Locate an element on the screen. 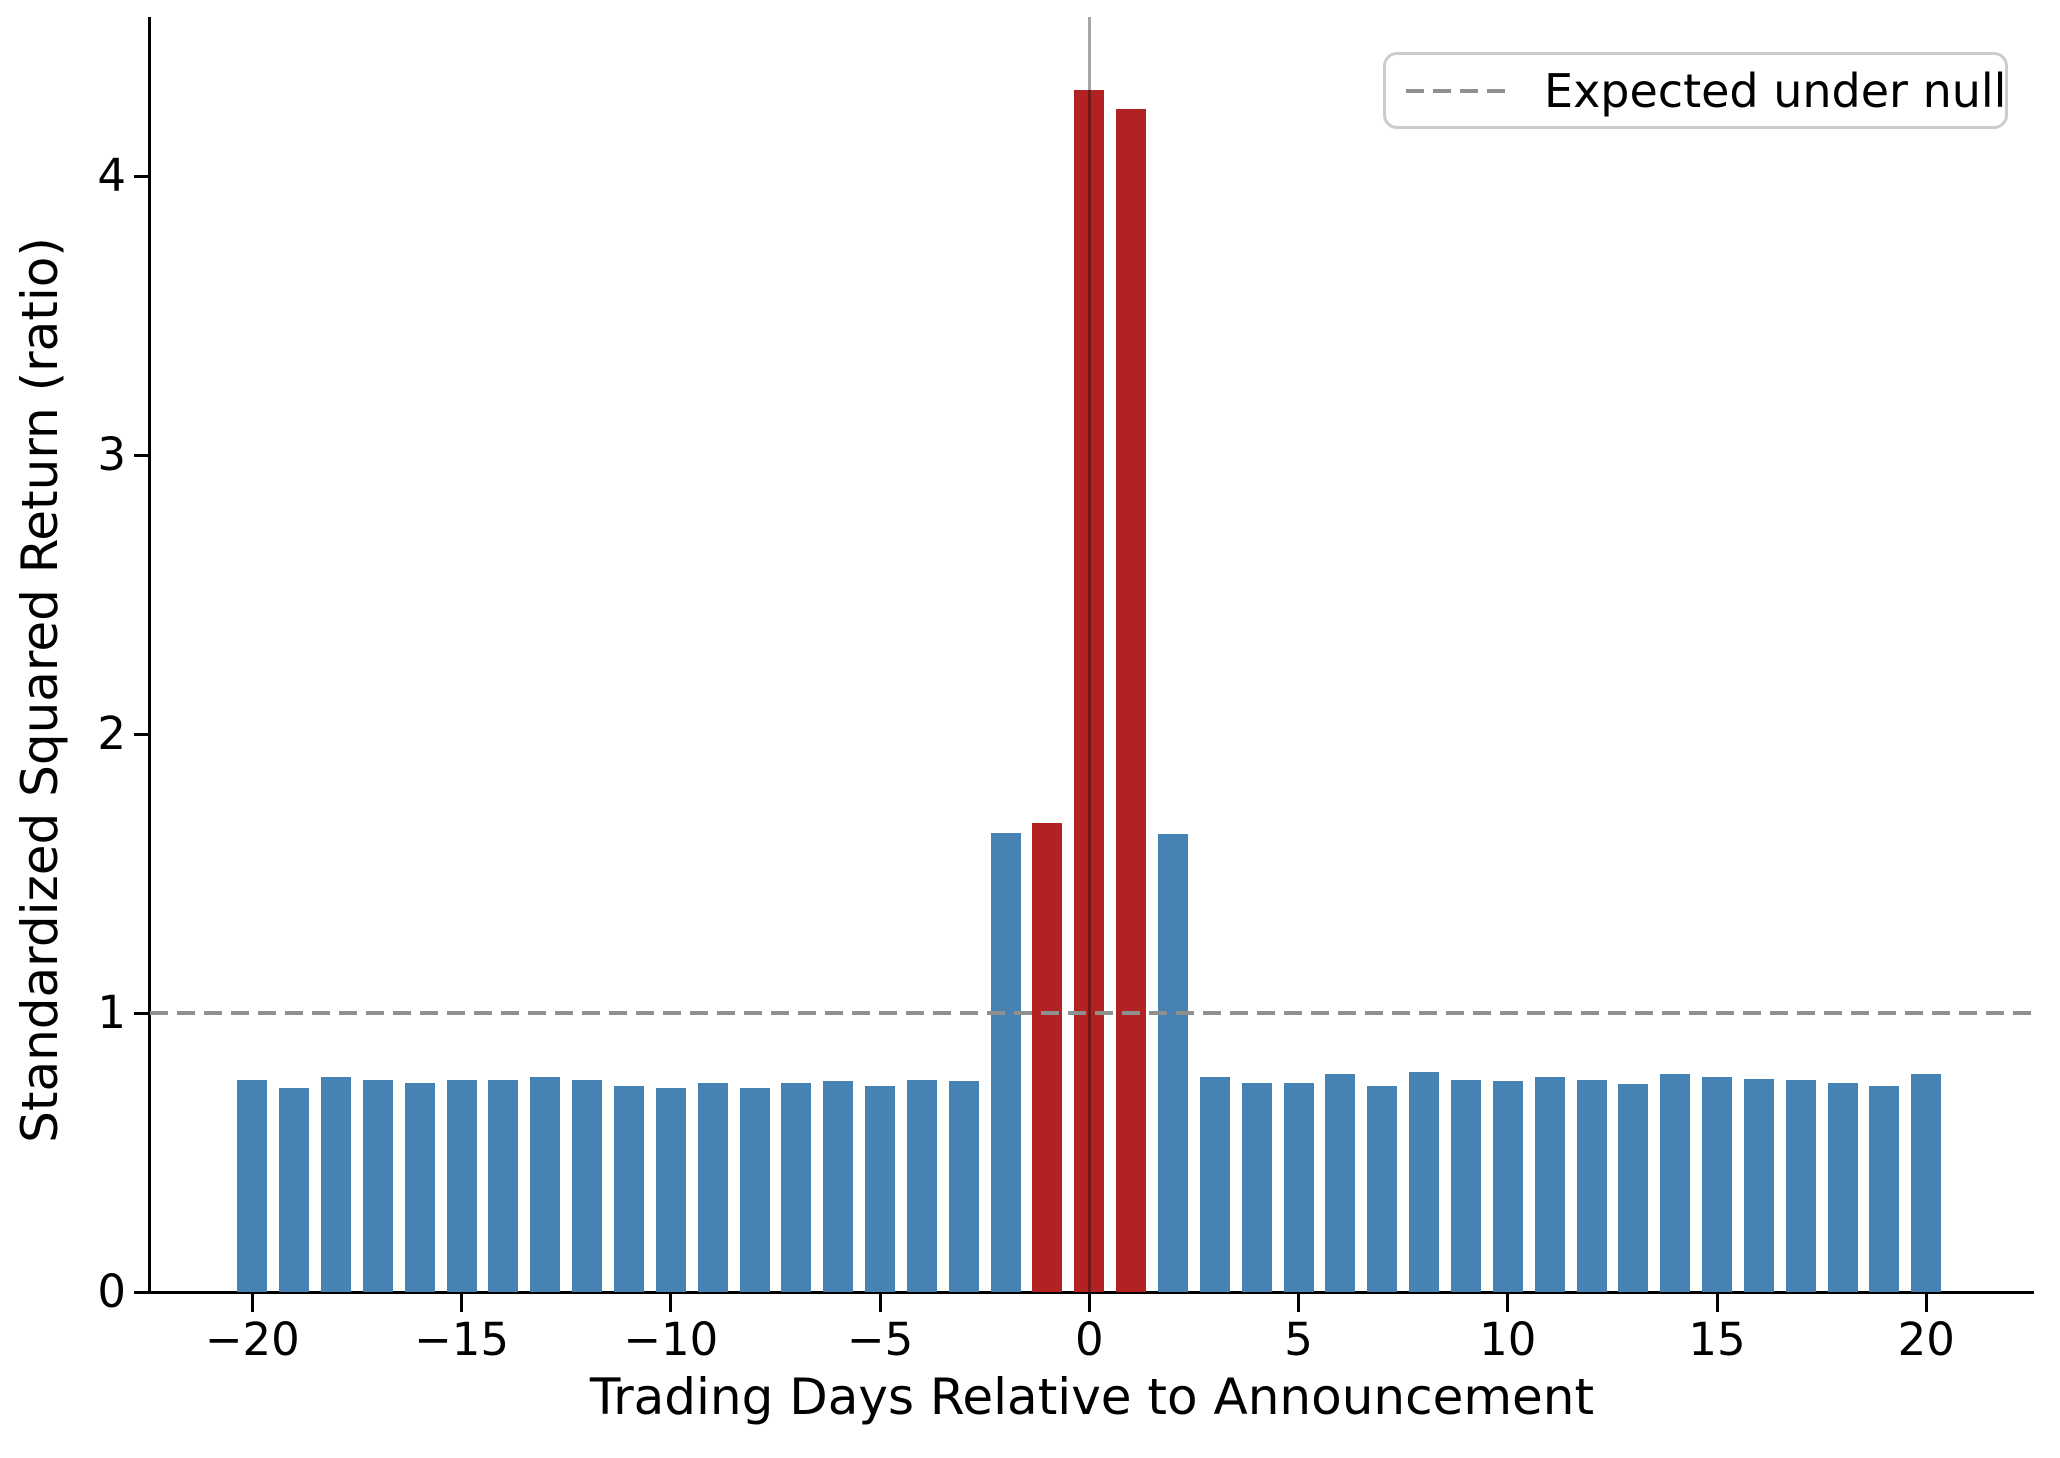 The height and width of the screenshot is (1458, 2060). bar-day--17 is located at coordinates (377, 1185).